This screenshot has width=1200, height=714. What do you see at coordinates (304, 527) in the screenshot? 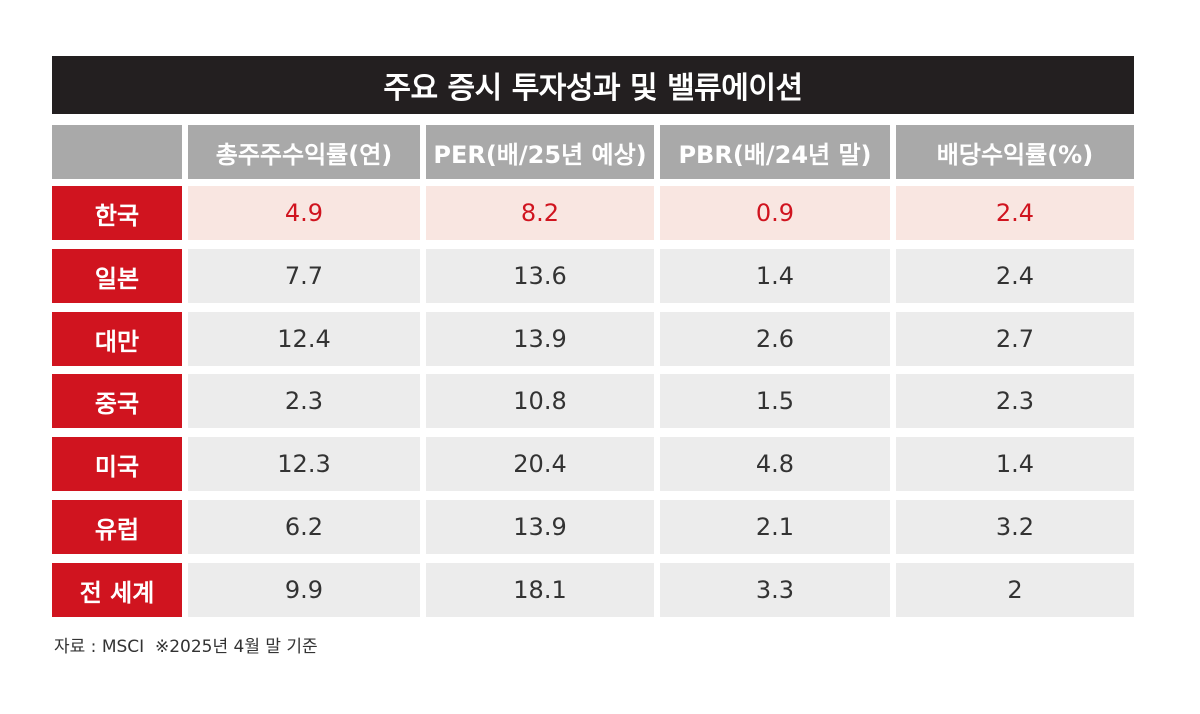
I see `table-cell: 6.2` at bounding box center [304, 527].